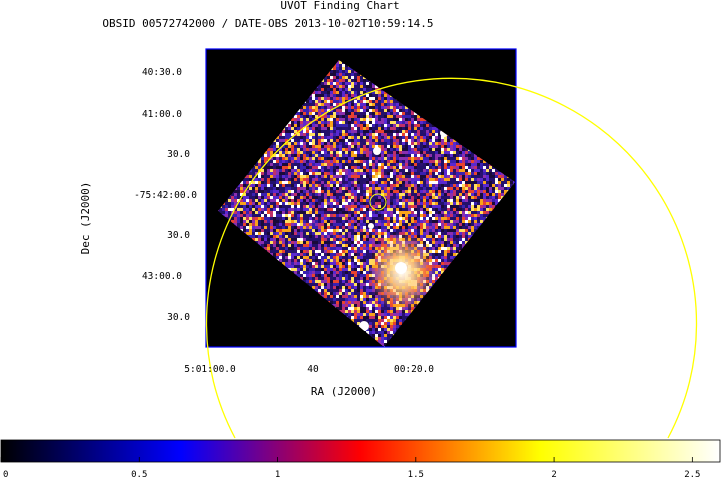 The image size is (722, 482). Describe the element at coordinates (692, 475) in the screenshot. I see `colorbar-tick-label: 2.5` at that location.